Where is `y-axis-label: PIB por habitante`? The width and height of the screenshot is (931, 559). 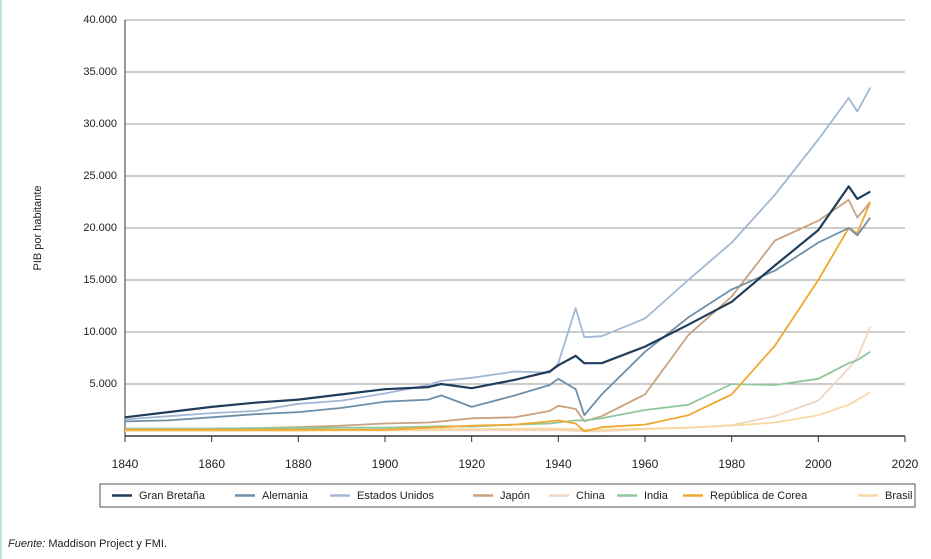 y-axis-label: PIB por habitante is located at coordinates (38, 227).